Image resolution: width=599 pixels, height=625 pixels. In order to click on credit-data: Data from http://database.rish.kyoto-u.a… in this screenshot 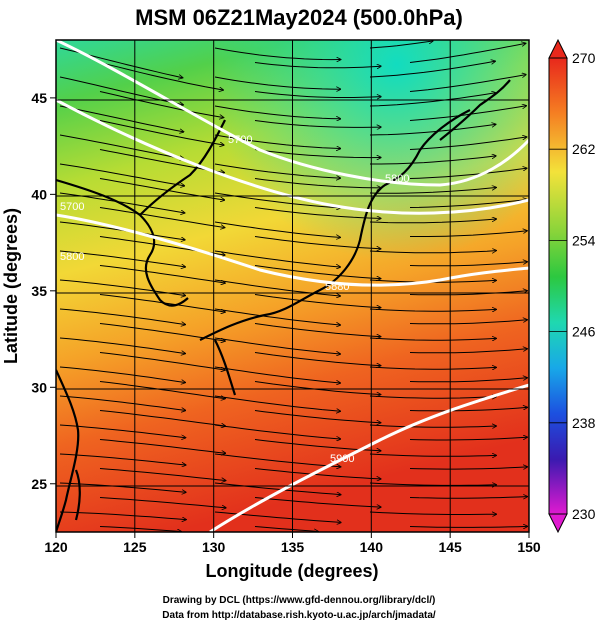, I will do `click(299, 615)`.